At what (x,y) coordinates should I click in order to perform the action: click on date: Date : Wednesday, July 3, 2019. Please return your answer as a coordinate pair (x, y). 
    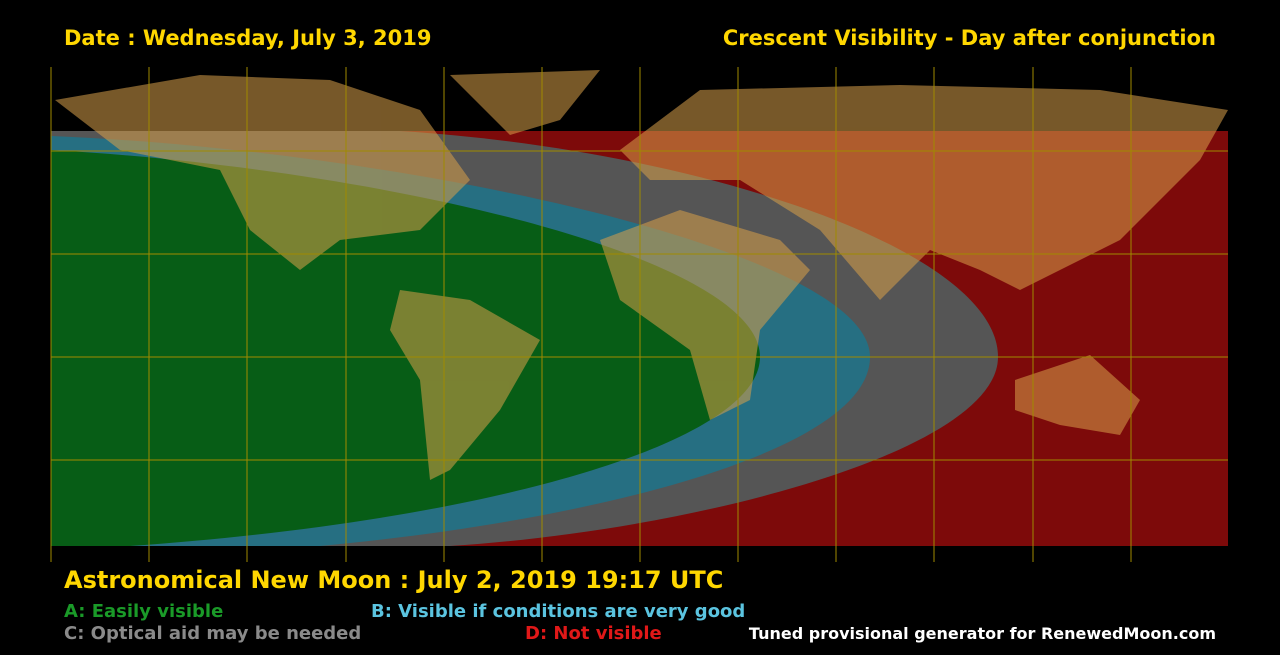
    Looking at the image, I should click on (248, 38).